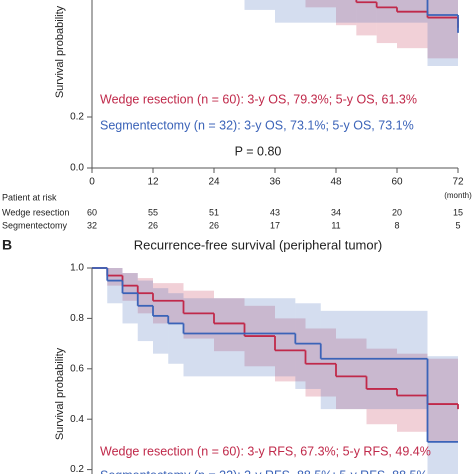 The height and width of the screenshot is (474, 474). Describe the element at coordinates (336, 212) in the screenshot. I see `risk-count: 34` at that location.